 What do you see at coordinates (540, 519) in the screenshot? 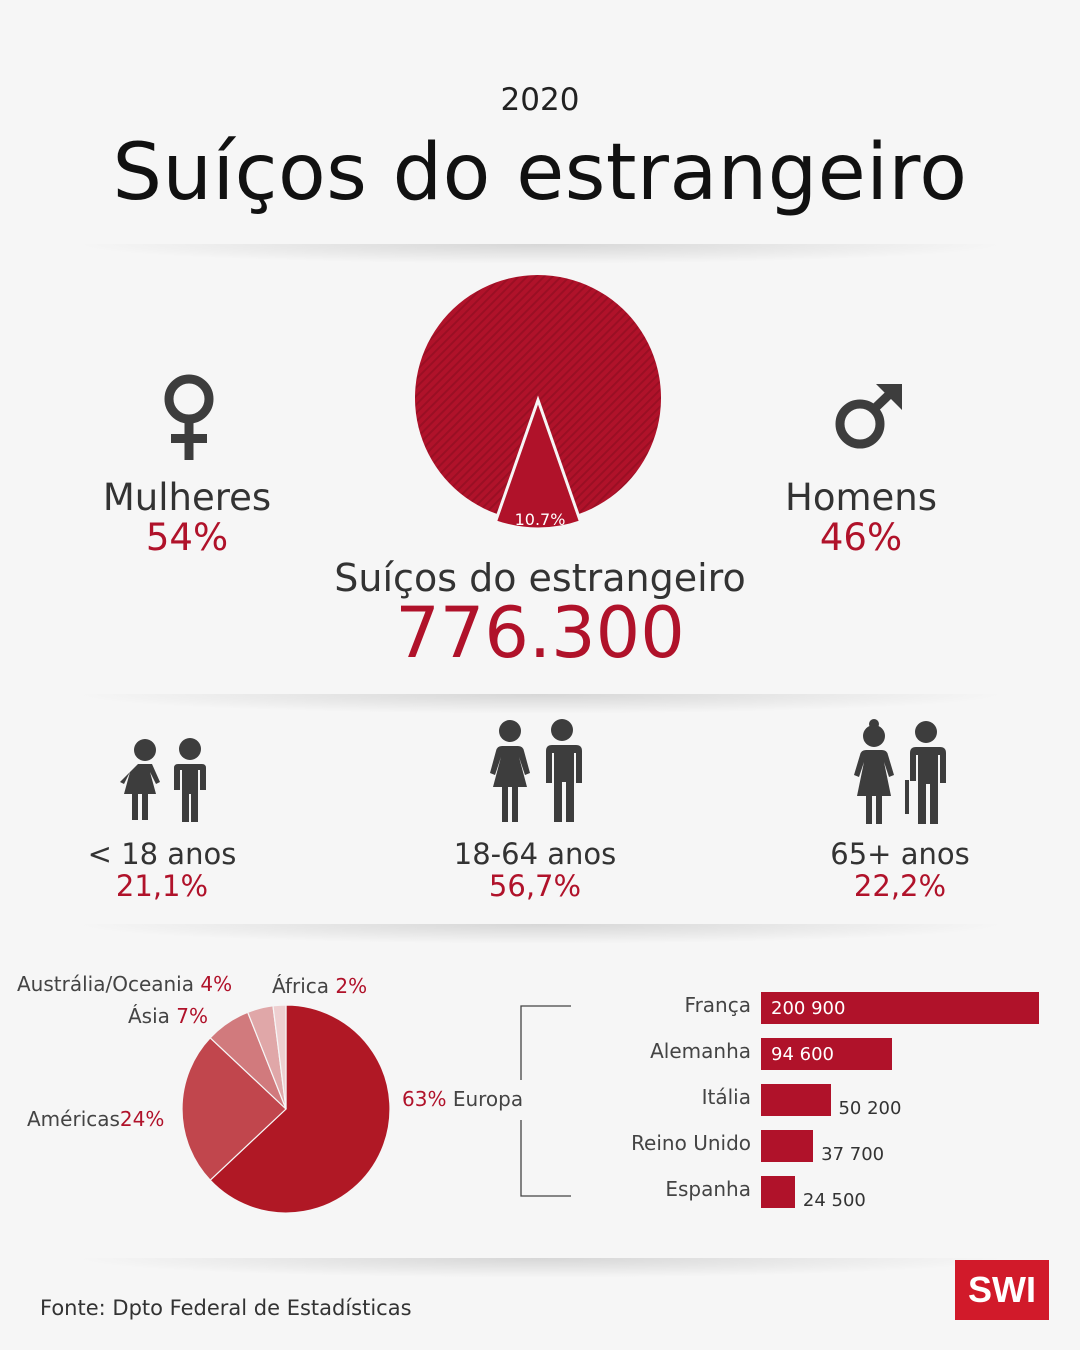
I see `abroad-share-label: 10.7%` at bounding box center [540, 519].